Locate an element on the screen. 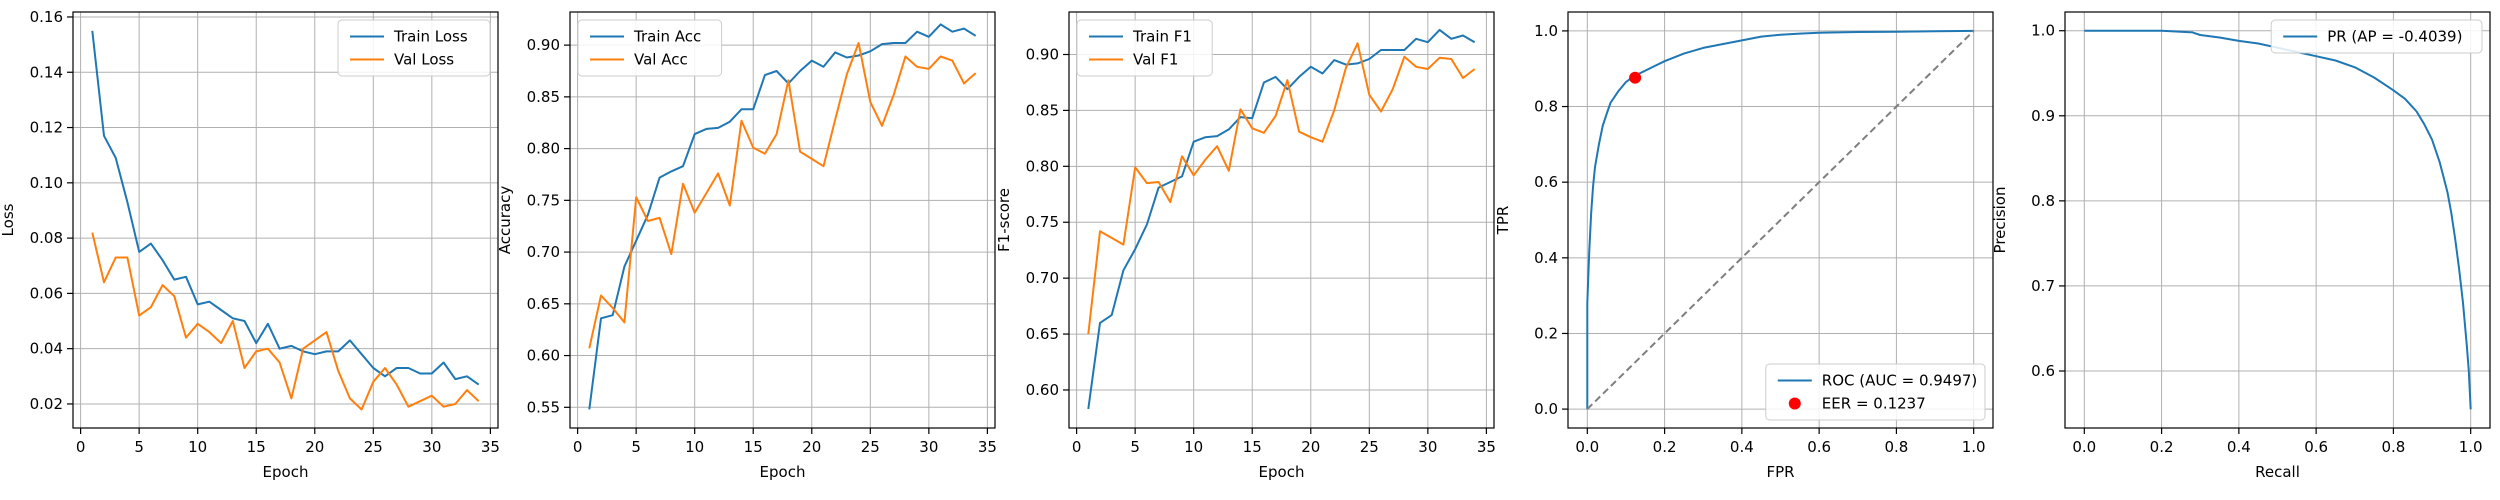 This screenshot has height=500, width=2500. x-tick-label: 0.2 is located at coordinates (2162, 447).